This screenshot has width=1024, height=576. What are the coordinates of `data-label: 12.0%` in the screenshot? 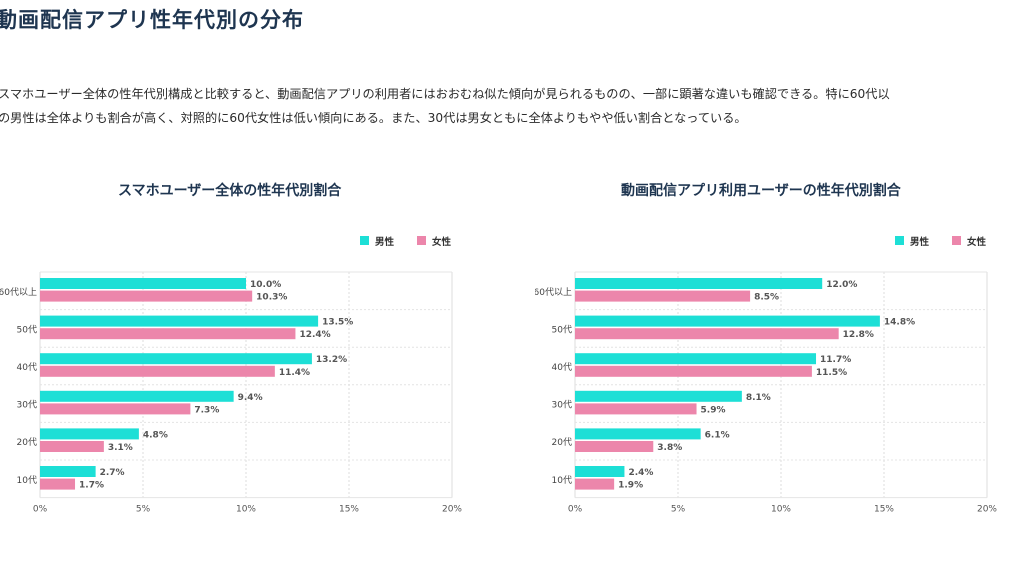 It's located at (841, 285).